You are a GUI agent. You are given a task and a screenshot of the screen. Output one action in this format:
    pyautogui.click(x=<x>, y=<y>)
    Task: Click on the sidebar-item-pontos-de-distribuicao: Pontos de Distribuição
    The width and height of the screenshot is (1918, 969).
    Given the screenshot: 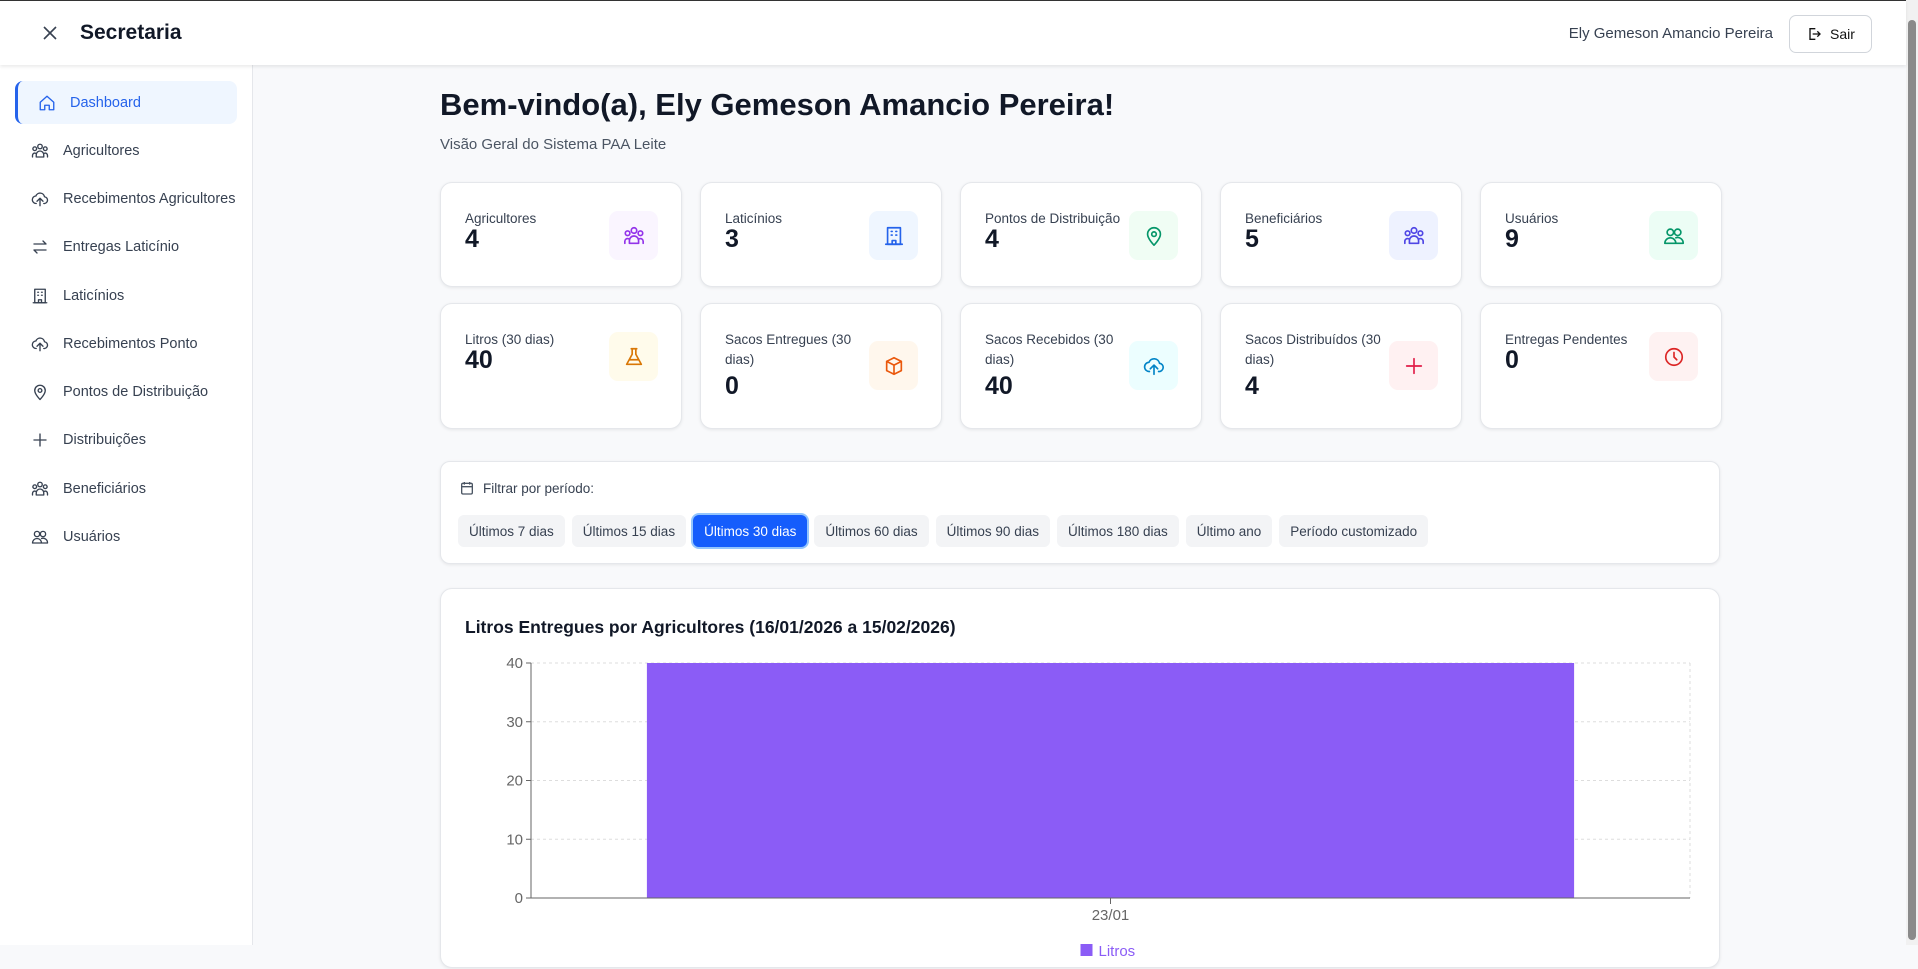 What is the action you would take?
    pyautogui.click(x=126, y=391)
    